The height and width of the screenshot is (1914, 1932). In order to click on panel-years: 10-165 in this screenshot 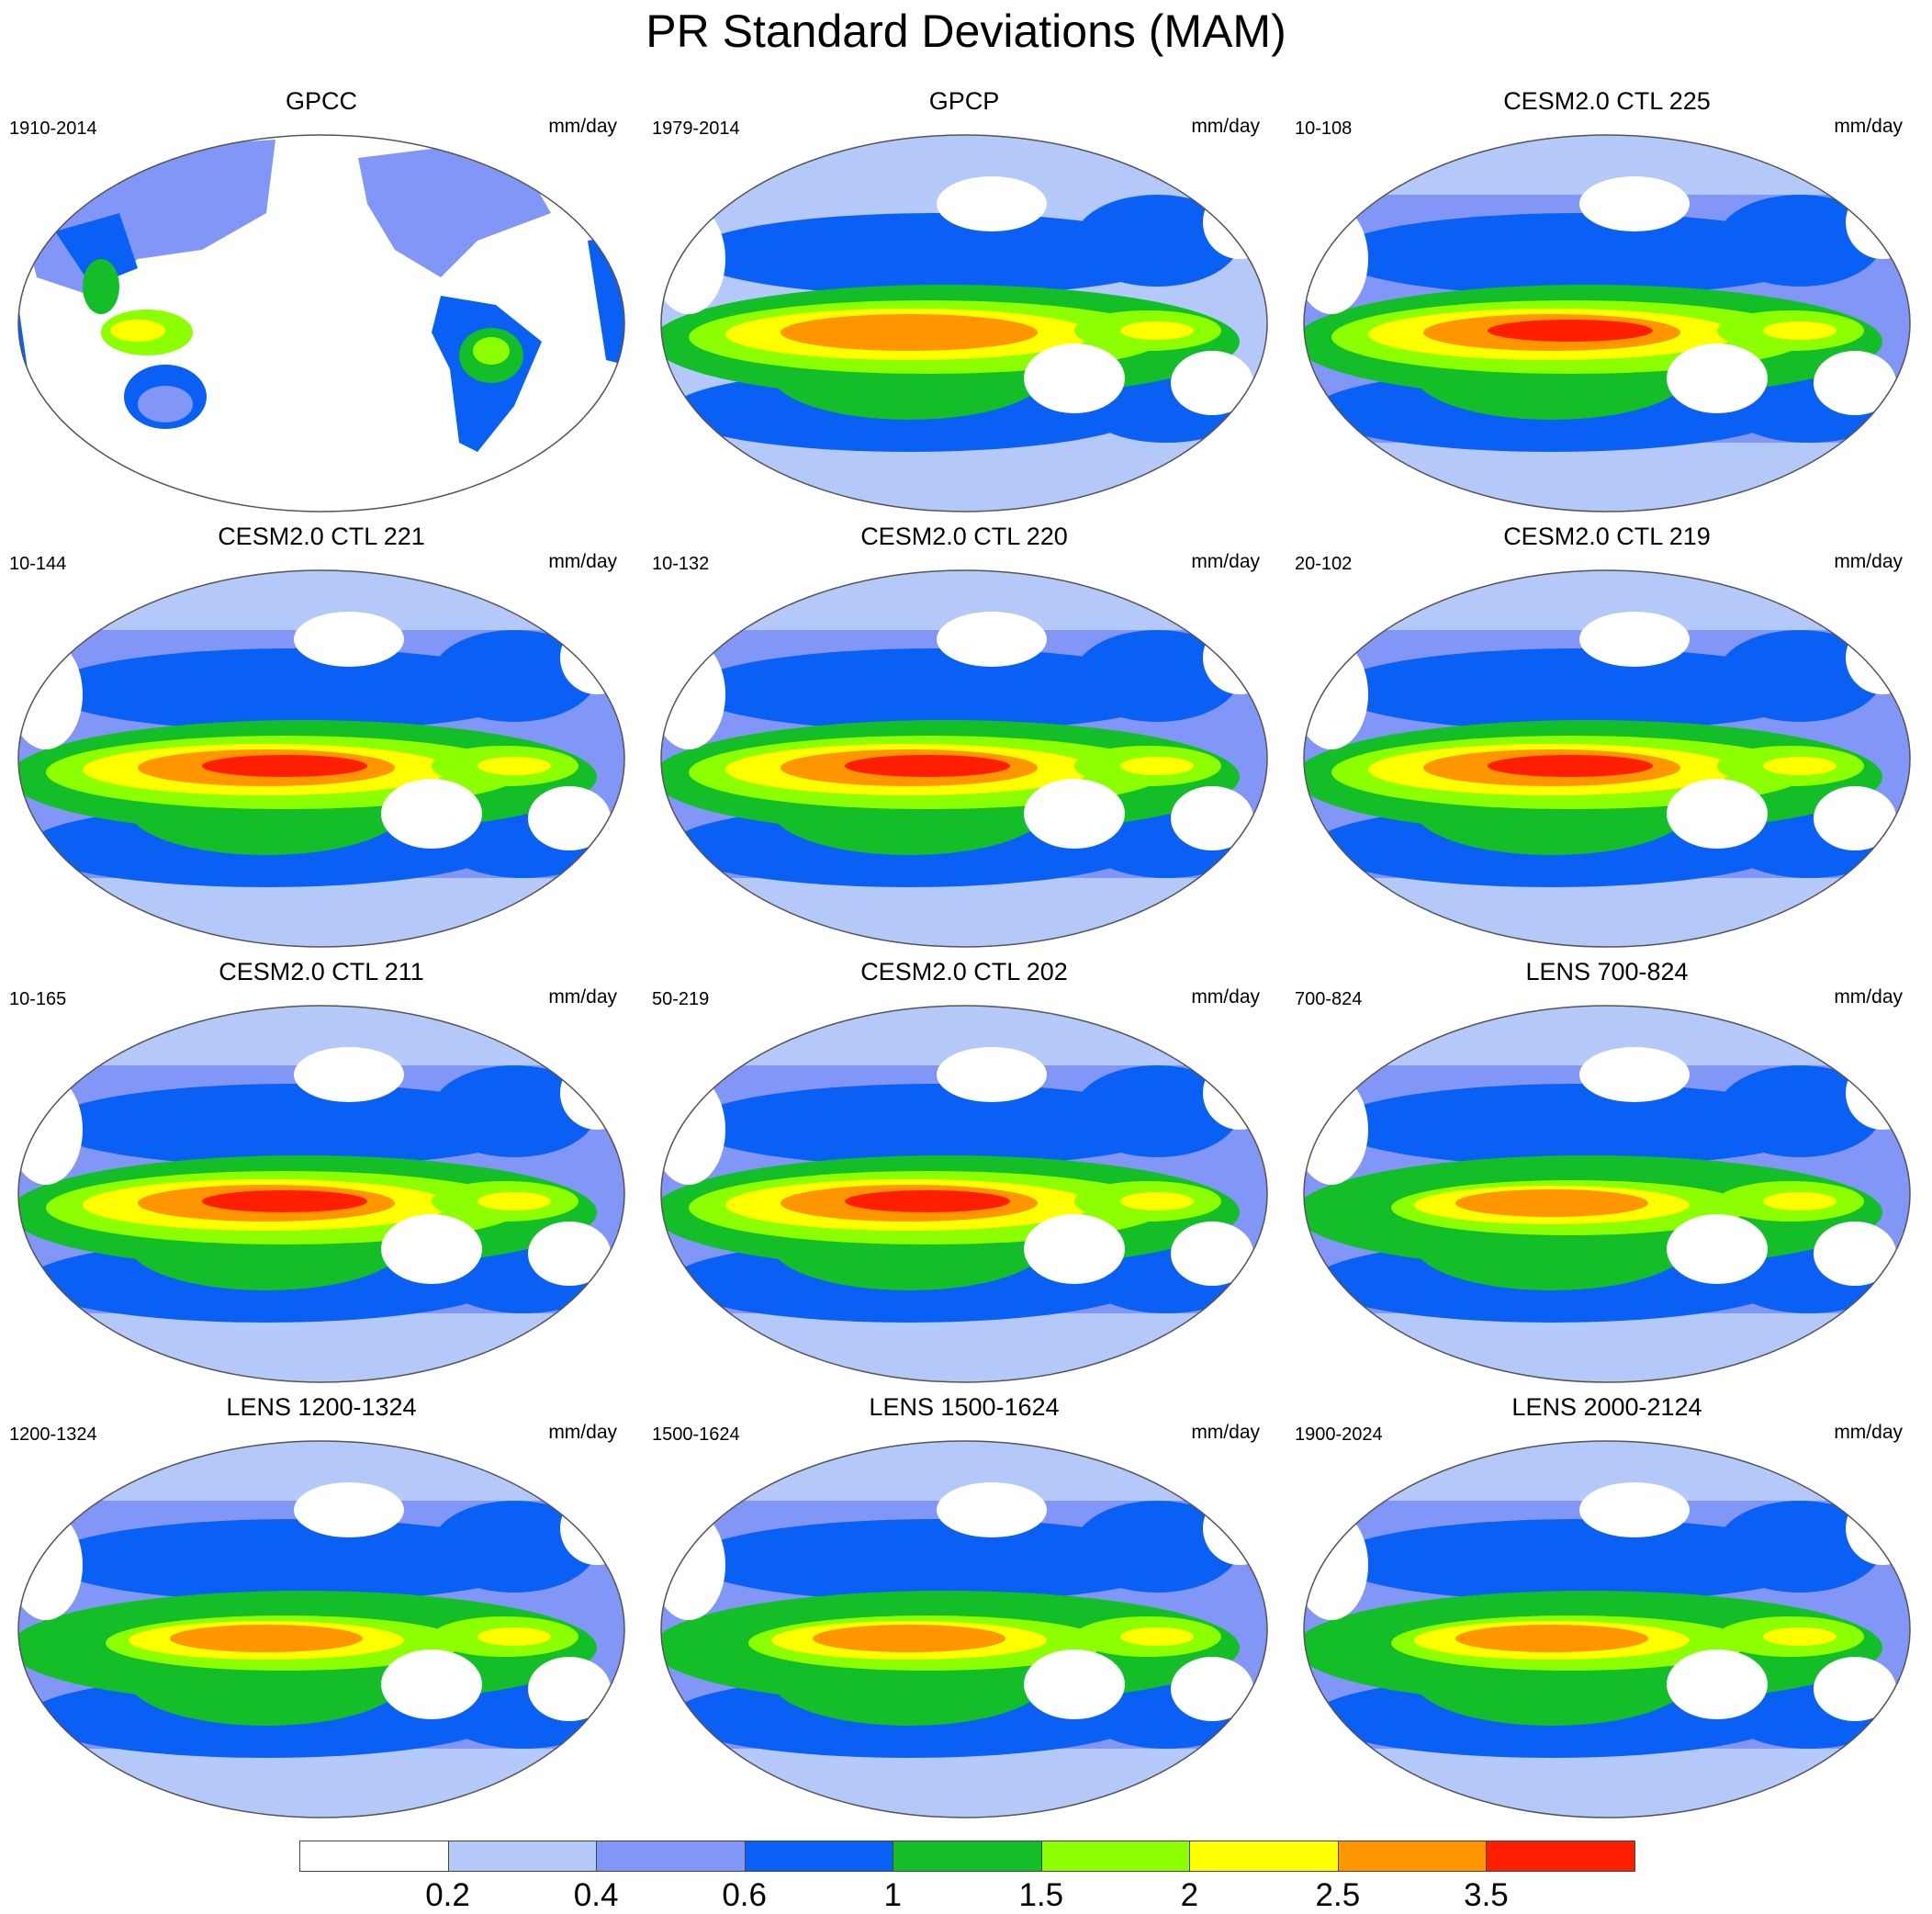, I will do `click(38, 999)`.